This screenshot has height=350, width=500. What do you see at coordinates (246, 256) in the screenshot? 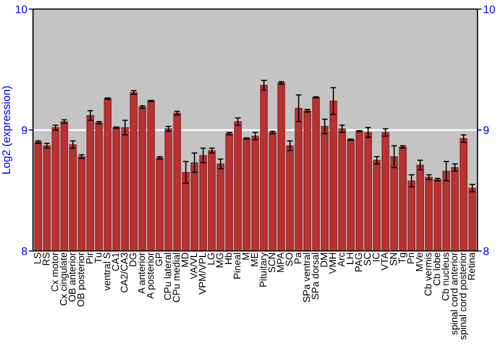
I see `x-tick-label: M` at bounding box center [246, 256].